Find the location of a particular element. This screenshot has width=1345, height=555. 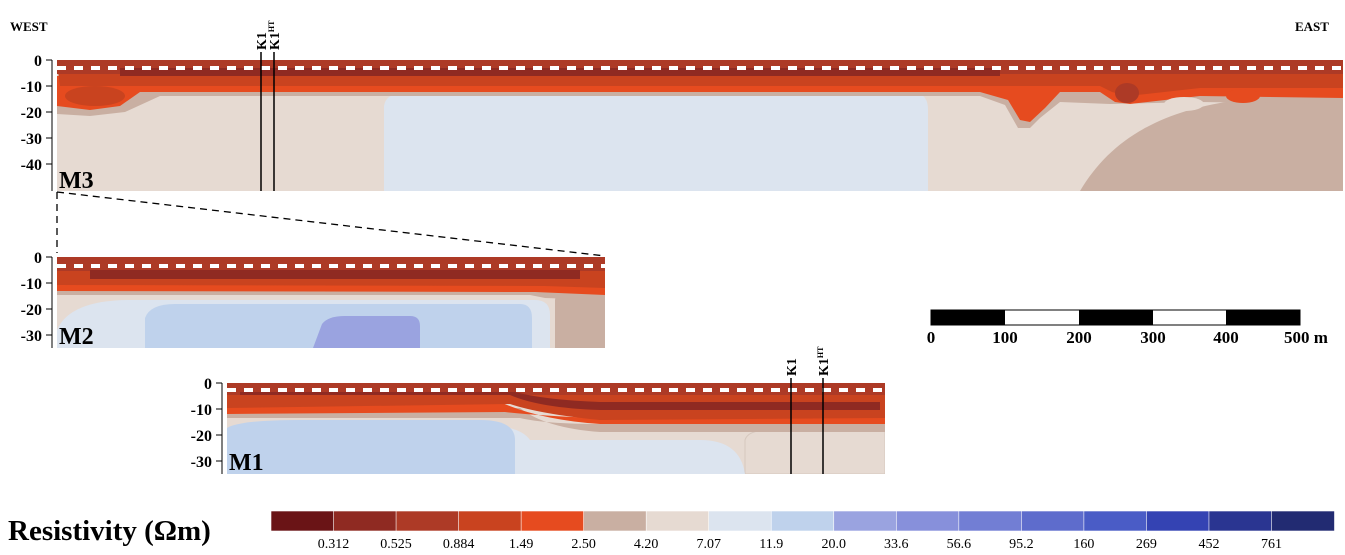

m2-depth-axis: 0 -10 -20 -30 is located at coordinates (37, 299).